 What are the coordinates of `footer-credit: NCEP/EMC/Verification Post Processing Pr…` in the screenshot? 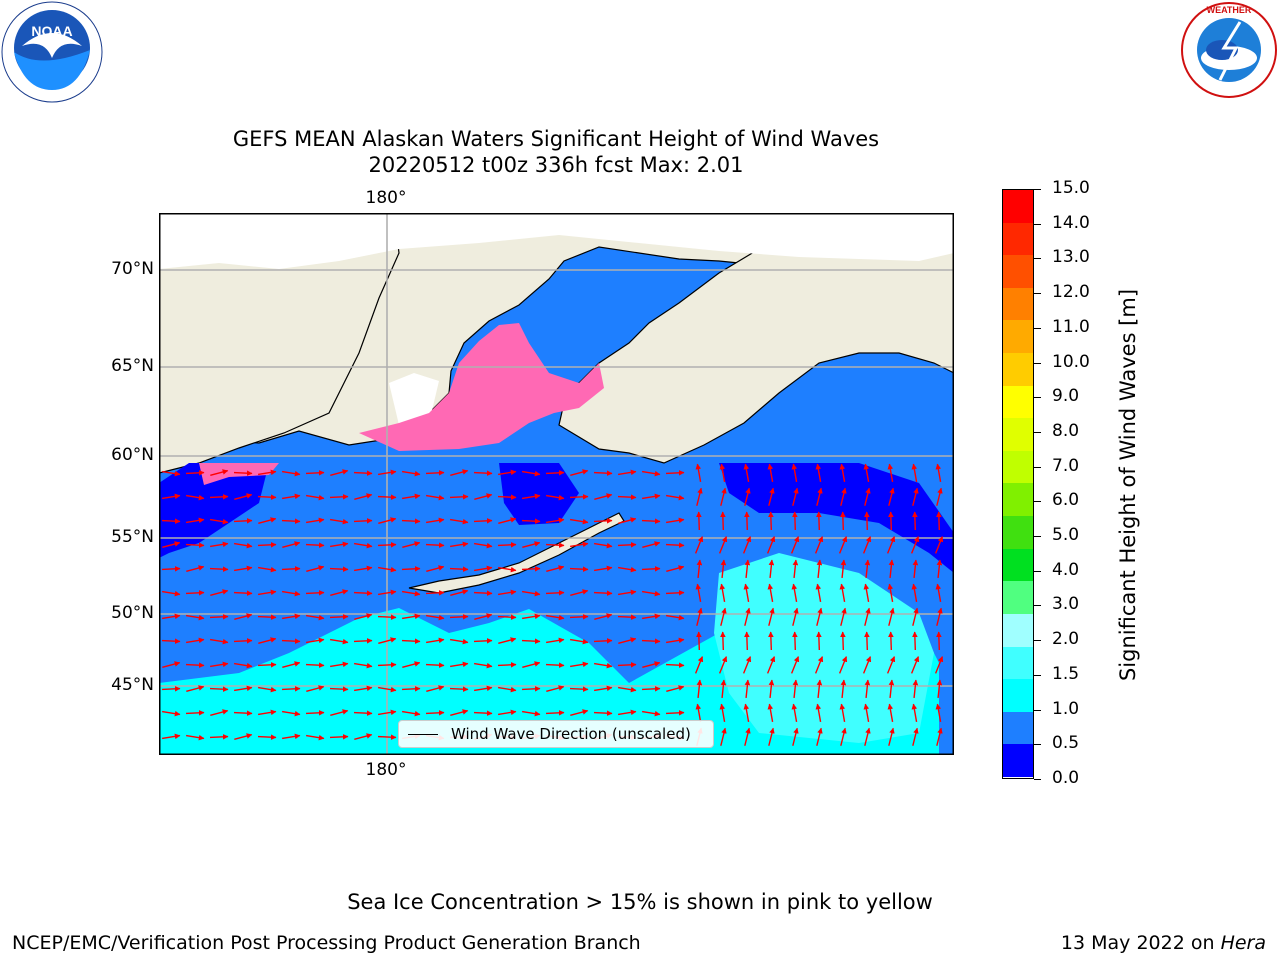 It's located at (326, 943).